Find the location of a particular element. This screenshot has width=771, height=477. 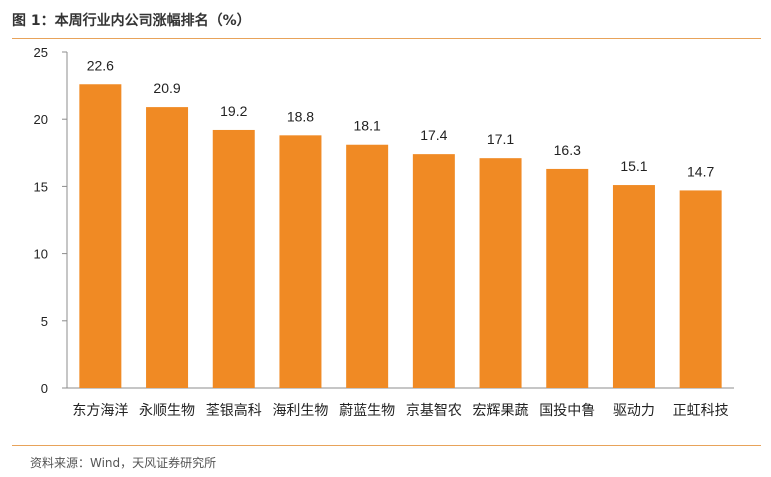

data-label: 14.7 is located at coordinates (700, 171).